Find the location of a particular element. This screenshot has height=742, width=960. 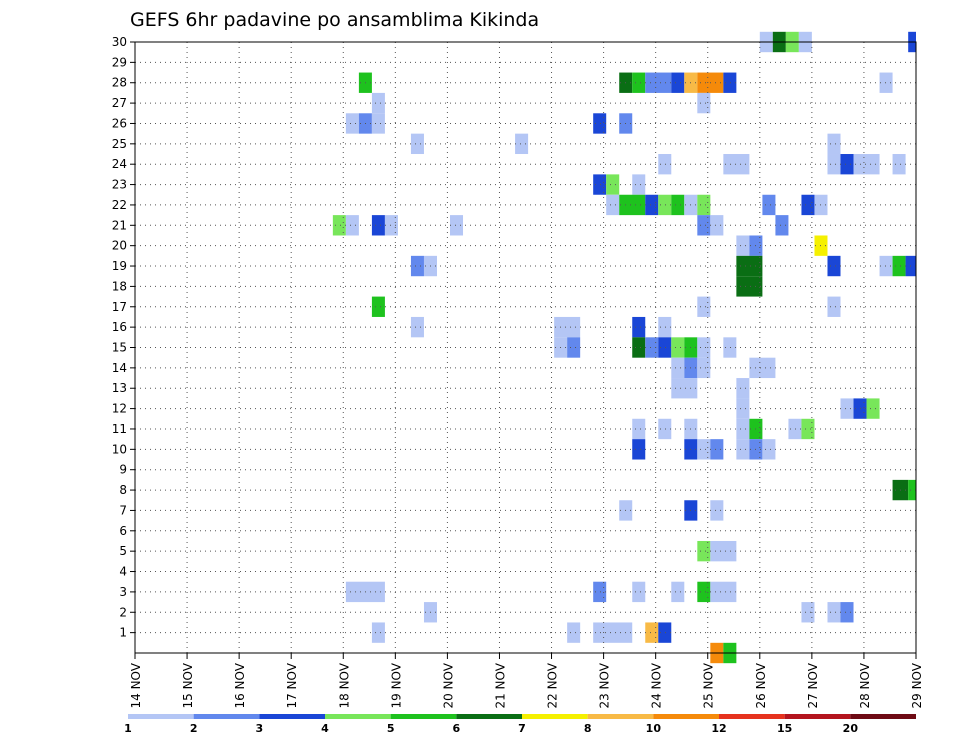

y-tick-label: 26 is located at coordinates (119, 123).